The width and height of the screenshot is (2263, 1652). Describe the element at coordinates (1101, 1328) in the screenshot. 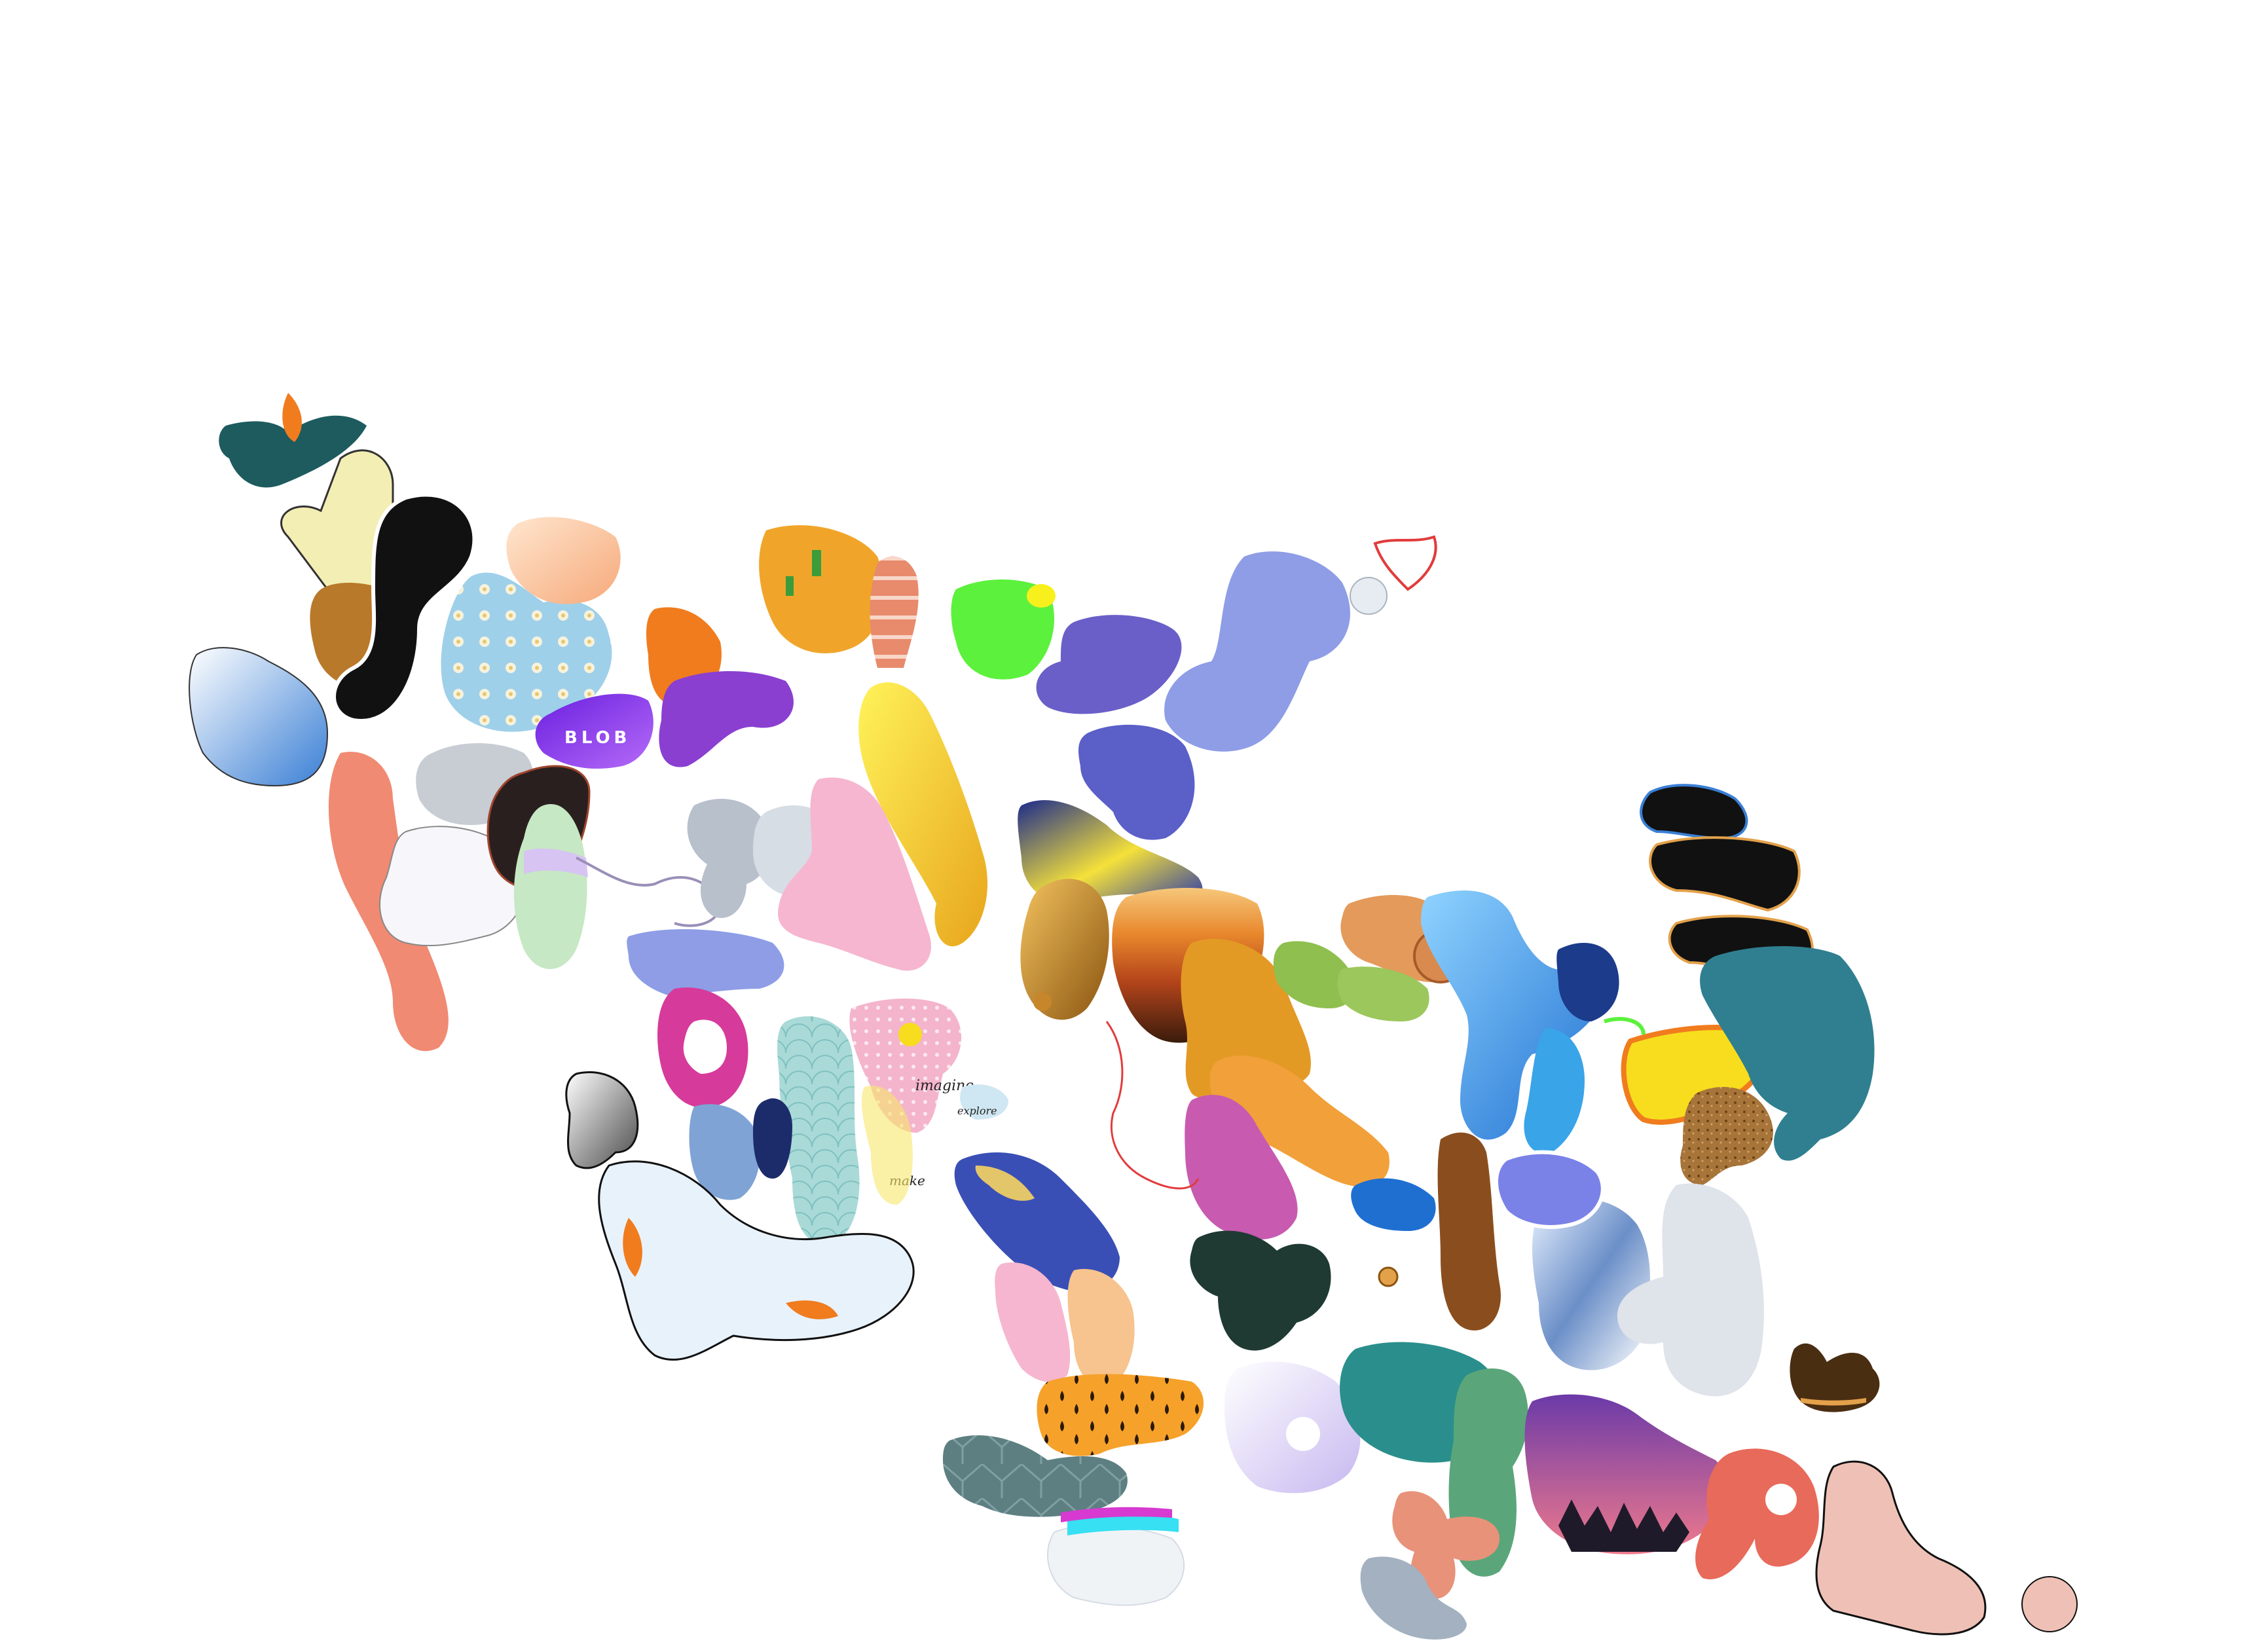

I see `peach-hands-blob` at that location.